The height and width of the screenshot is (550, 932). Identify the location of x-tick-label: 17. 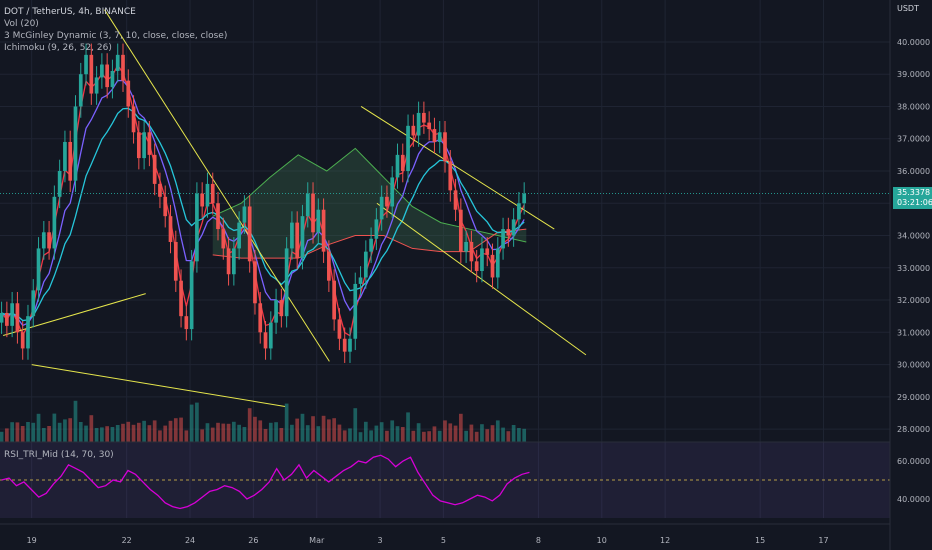
(823, 540).